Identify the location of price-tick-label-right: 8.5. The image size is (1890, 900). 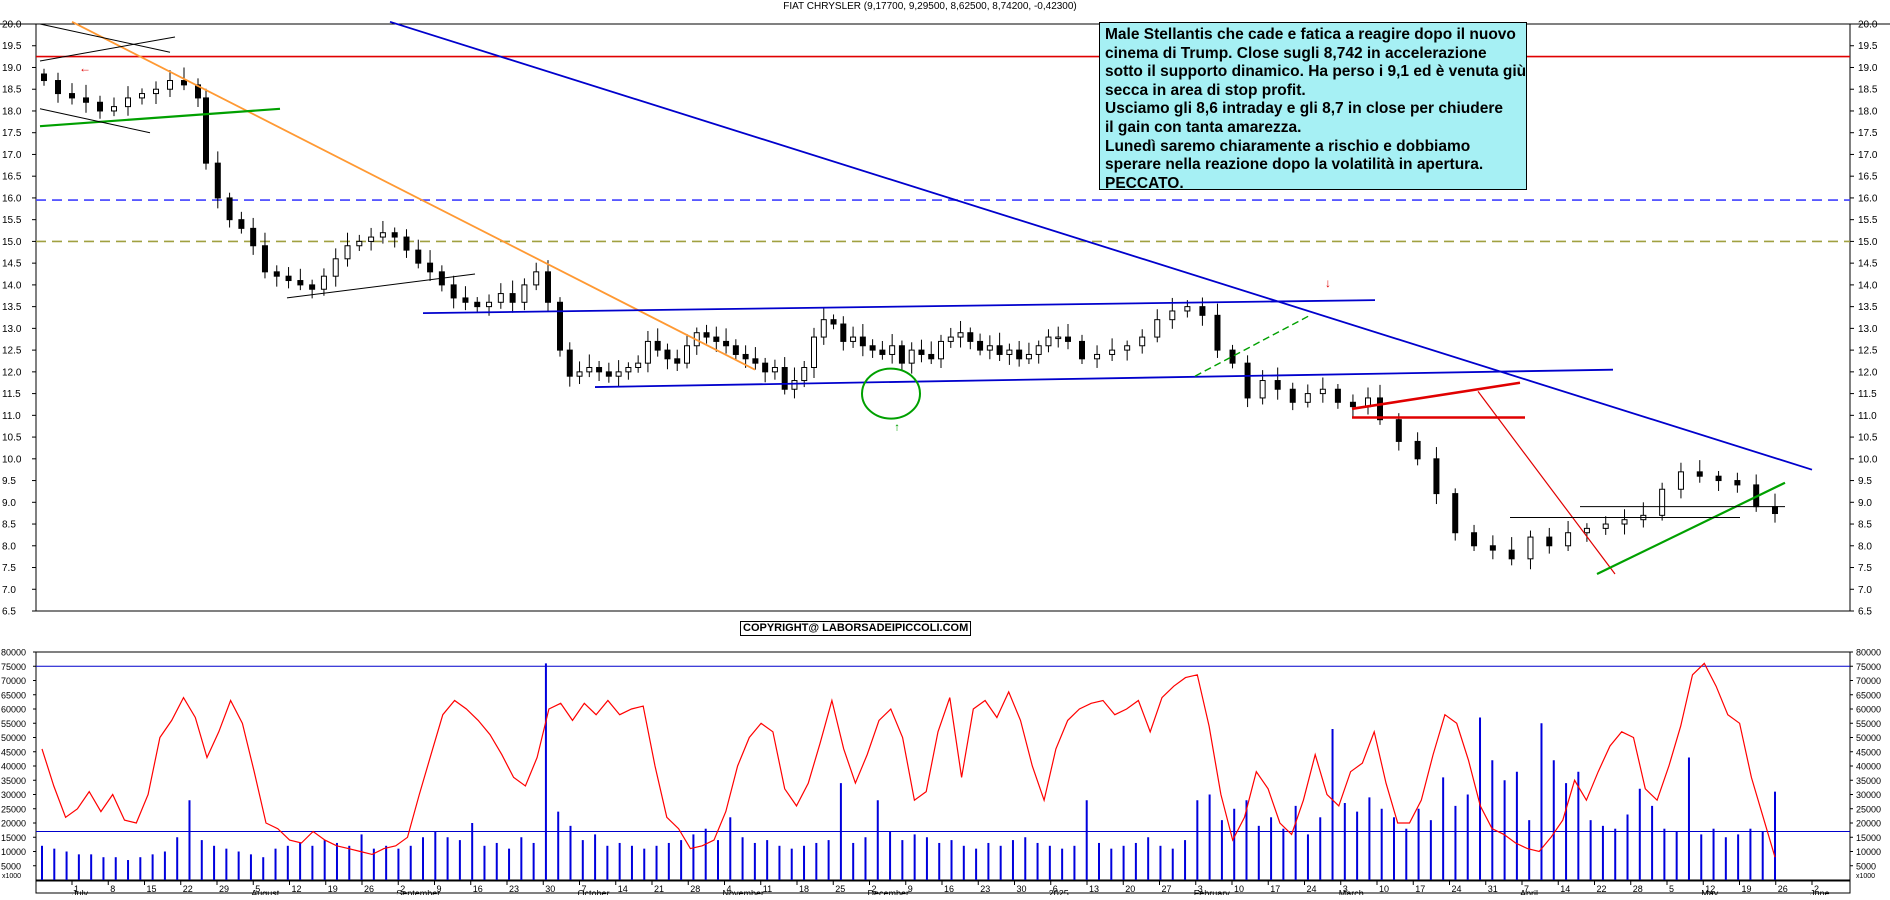
(1865, 525).